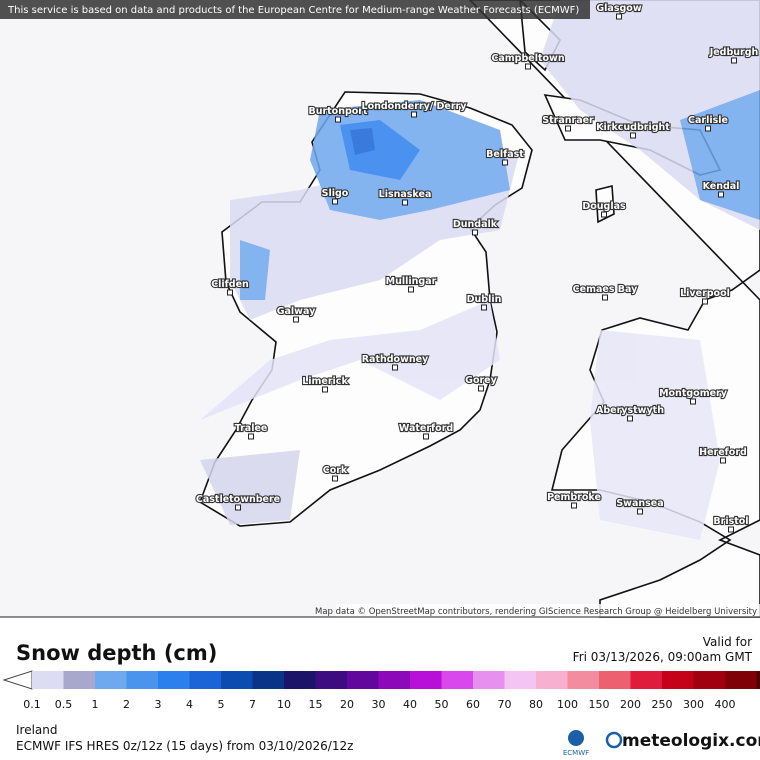  I want to click on place-label: Lisnaskea, so click(405, 194).